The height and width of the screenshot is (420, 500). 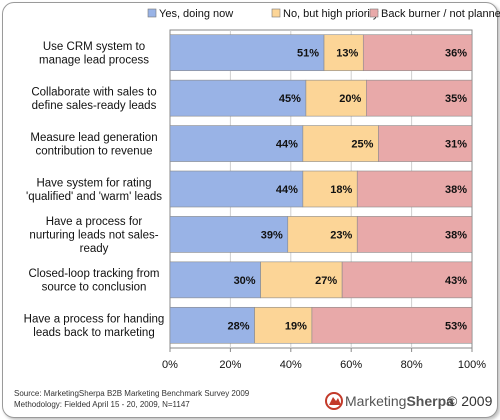 What do you see at coordinates (324, 359) in the screenshot?
I see `x-axis-ticks: 0% 20% 40% 60% 80% 100%` at bounding box center [324, 359].